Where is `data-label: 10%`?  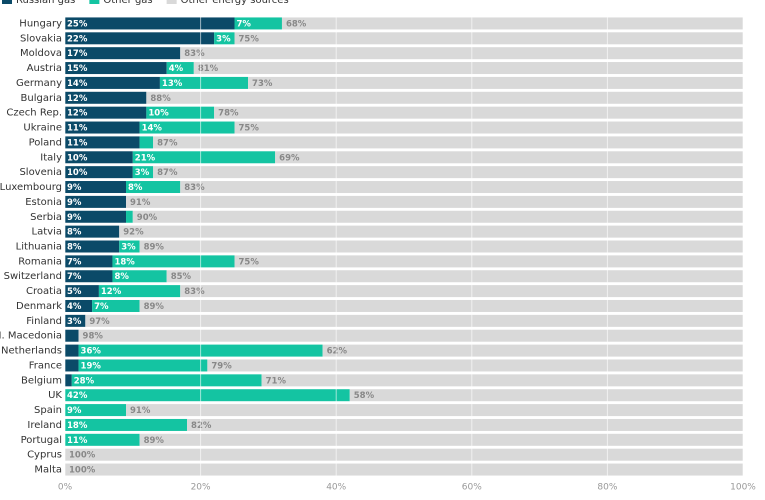 data-label: 10% is located at coordinates (77, 158).